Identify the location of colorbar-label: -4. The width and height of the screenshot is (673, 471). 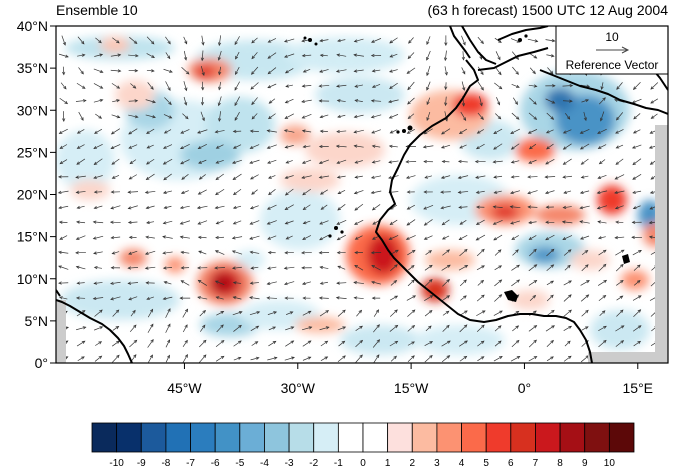
(264, 463).